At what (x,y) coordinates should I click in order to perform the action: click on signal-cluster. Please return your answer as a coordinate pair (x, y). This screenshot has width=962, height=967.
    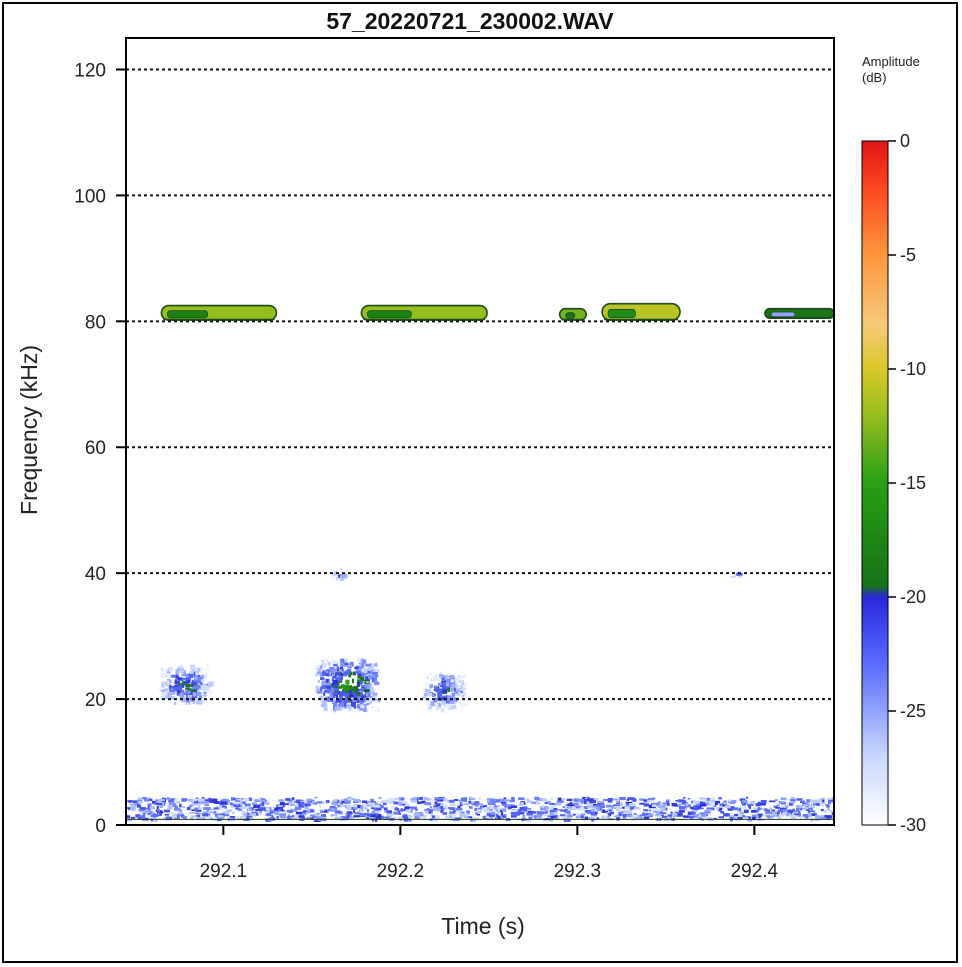
    Looking at the image, I should click on (738, 576).